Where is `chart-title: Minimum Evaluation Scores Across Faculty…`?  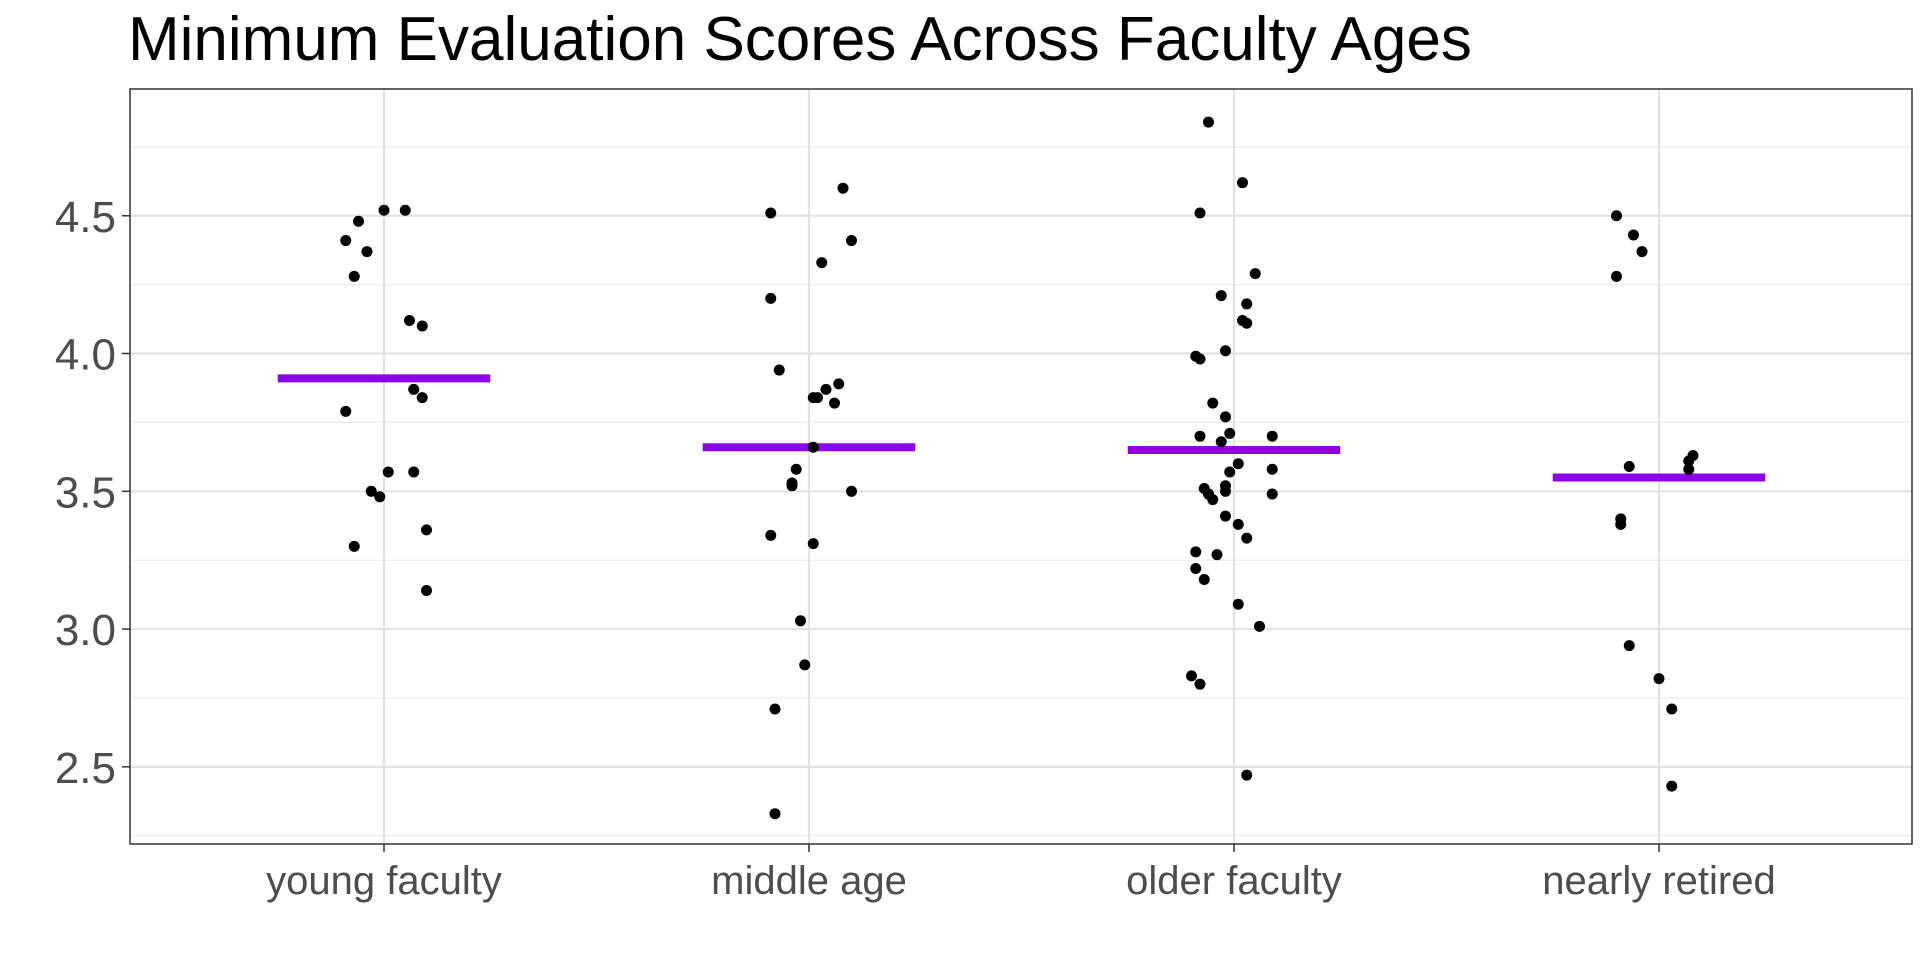 chart-title: Minimum Evaluation Scores Across Faculty… is located at coordinates (800, 39).